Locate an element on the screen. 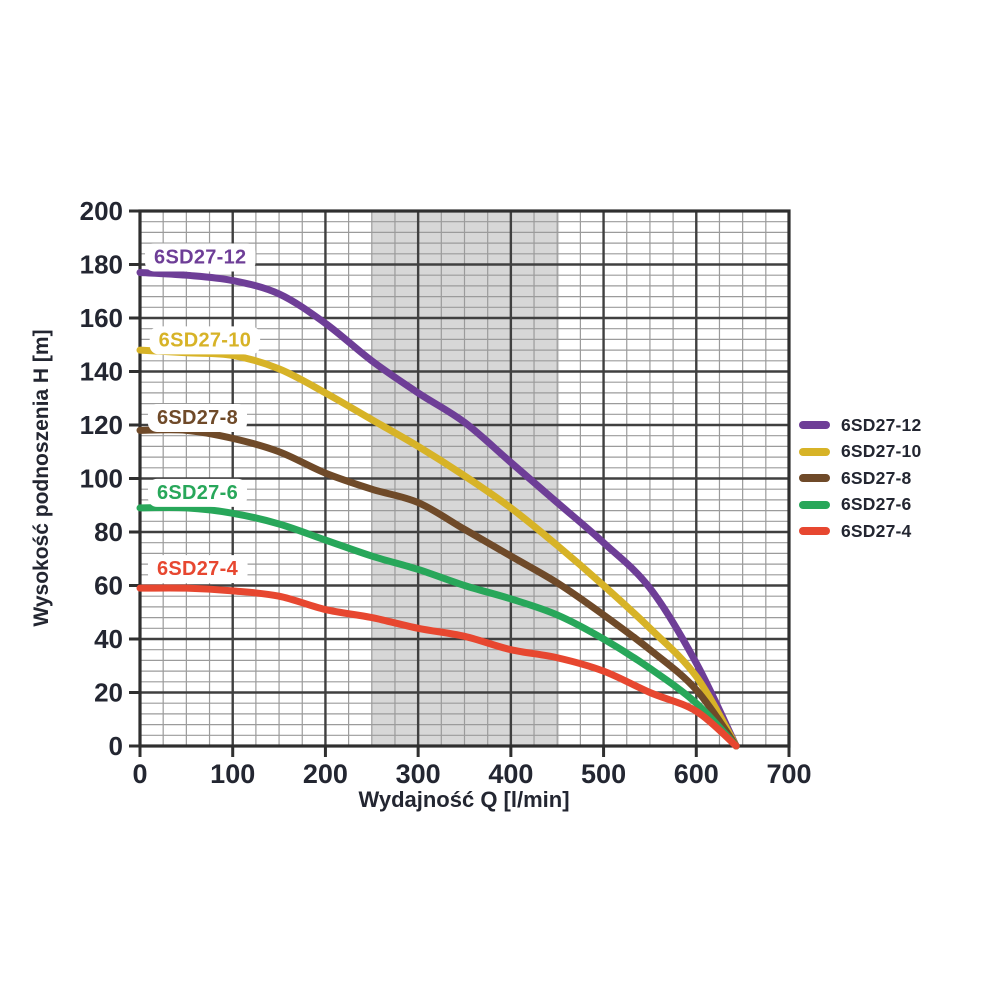  legend-item-6SD27-4: 6SD27-4 is located at coordinates (860, 531).